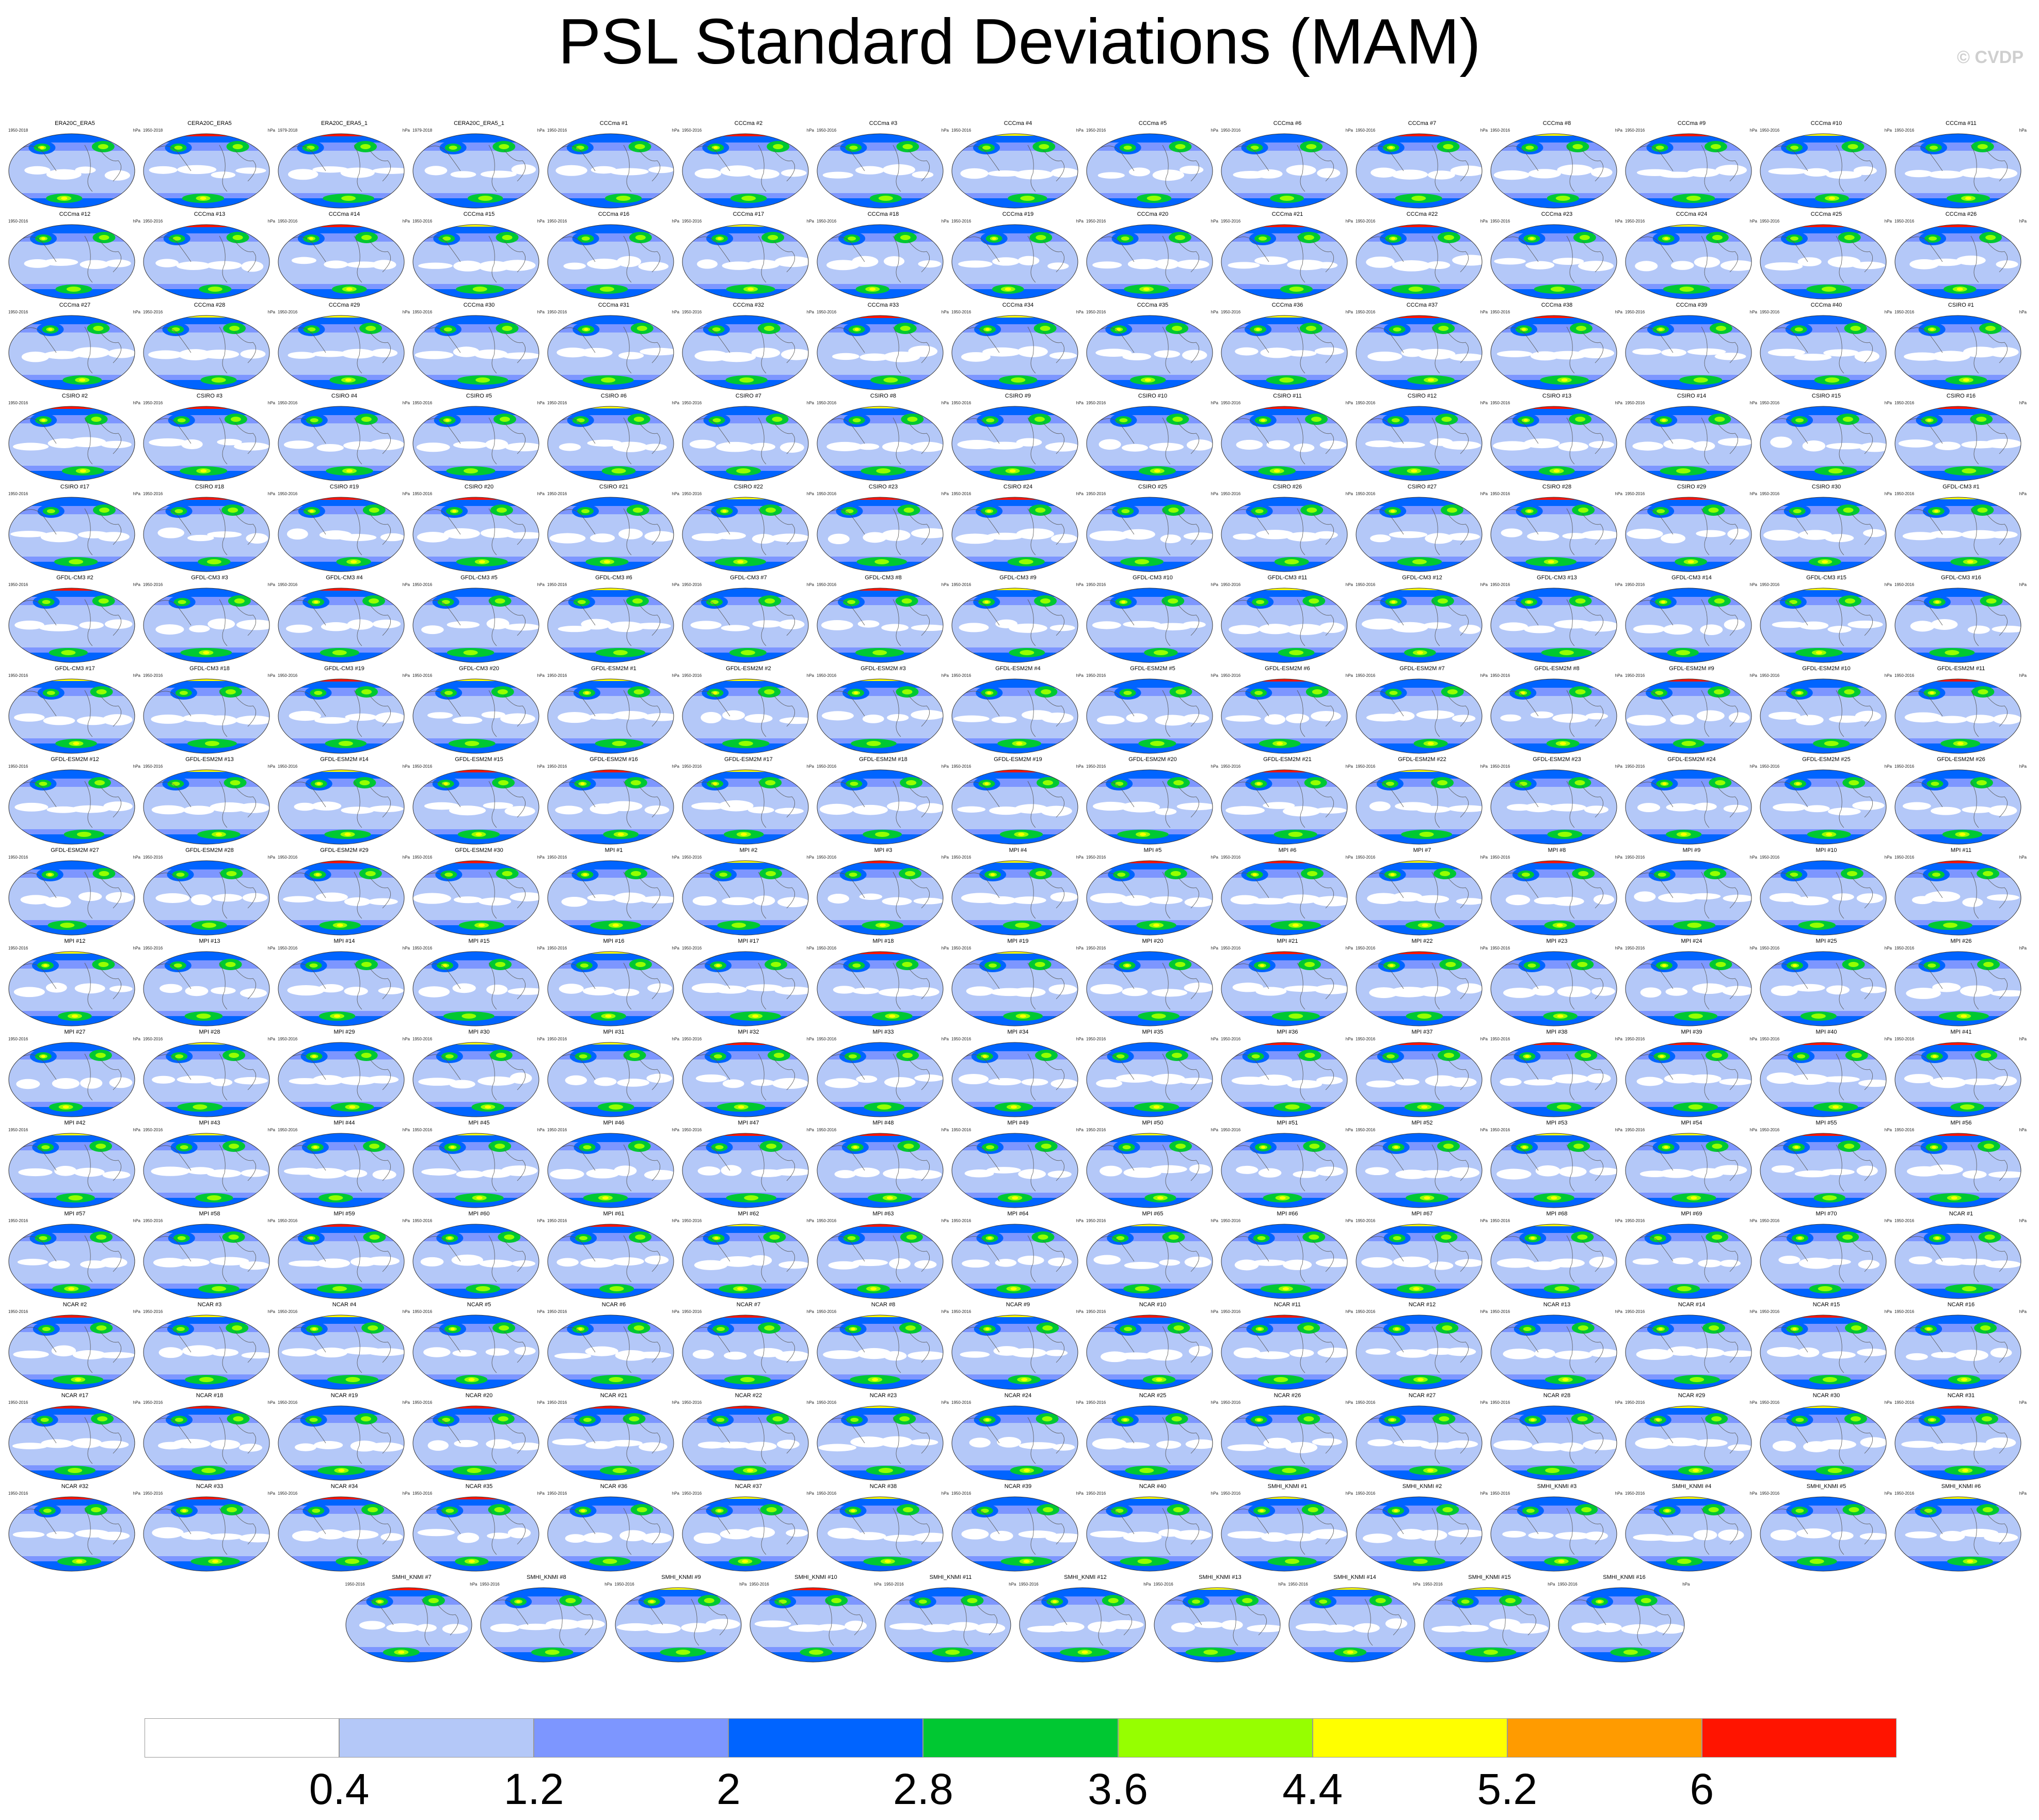  I want to click on panel-title: MPI #67, so click(1422, 1214).